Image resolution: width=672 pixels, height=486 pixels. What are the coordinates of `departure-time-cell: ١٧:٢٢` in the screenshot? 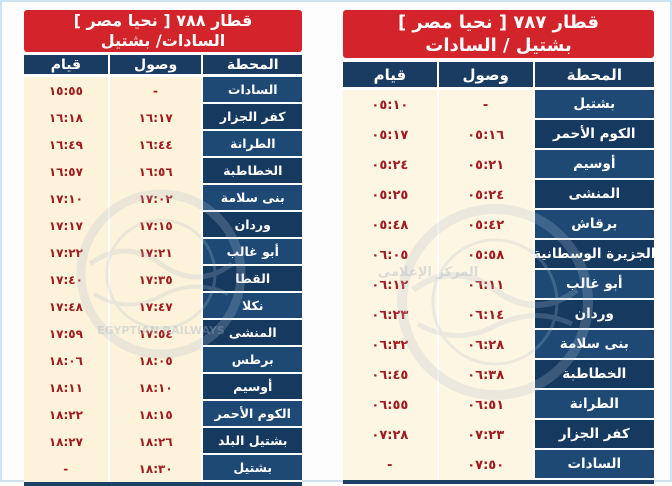 It's located at (66, 252).